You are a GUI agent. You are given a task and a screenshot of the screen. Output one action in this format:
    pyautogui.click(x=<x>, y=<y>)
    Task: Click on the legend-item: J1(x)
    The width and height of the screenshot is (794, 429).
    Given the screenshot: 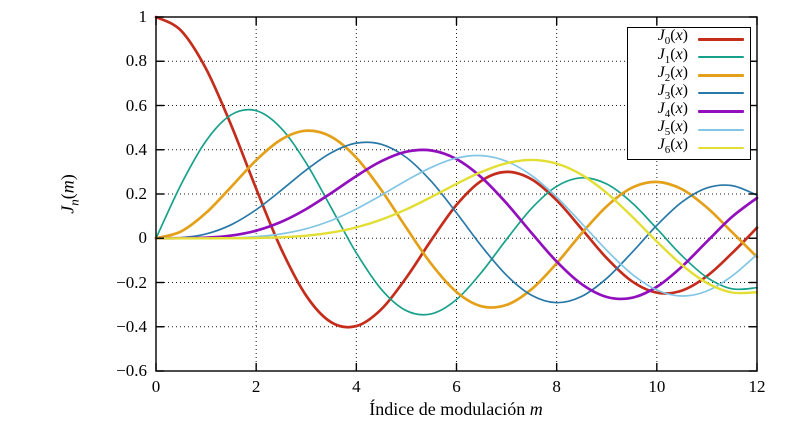 What is the action you would take?
    pyautogui.click(x=687, y=55)
    